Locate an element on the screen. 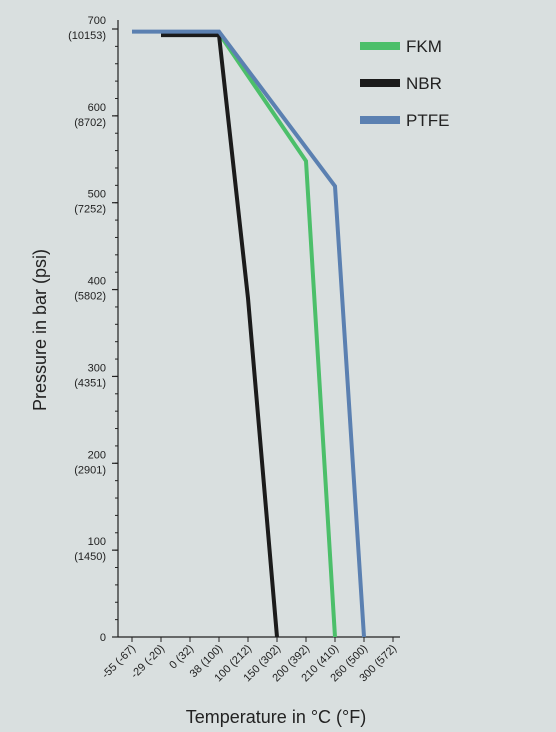  y-axis-title: Pressure in bar (psi) is located at coordinates (40, 330).